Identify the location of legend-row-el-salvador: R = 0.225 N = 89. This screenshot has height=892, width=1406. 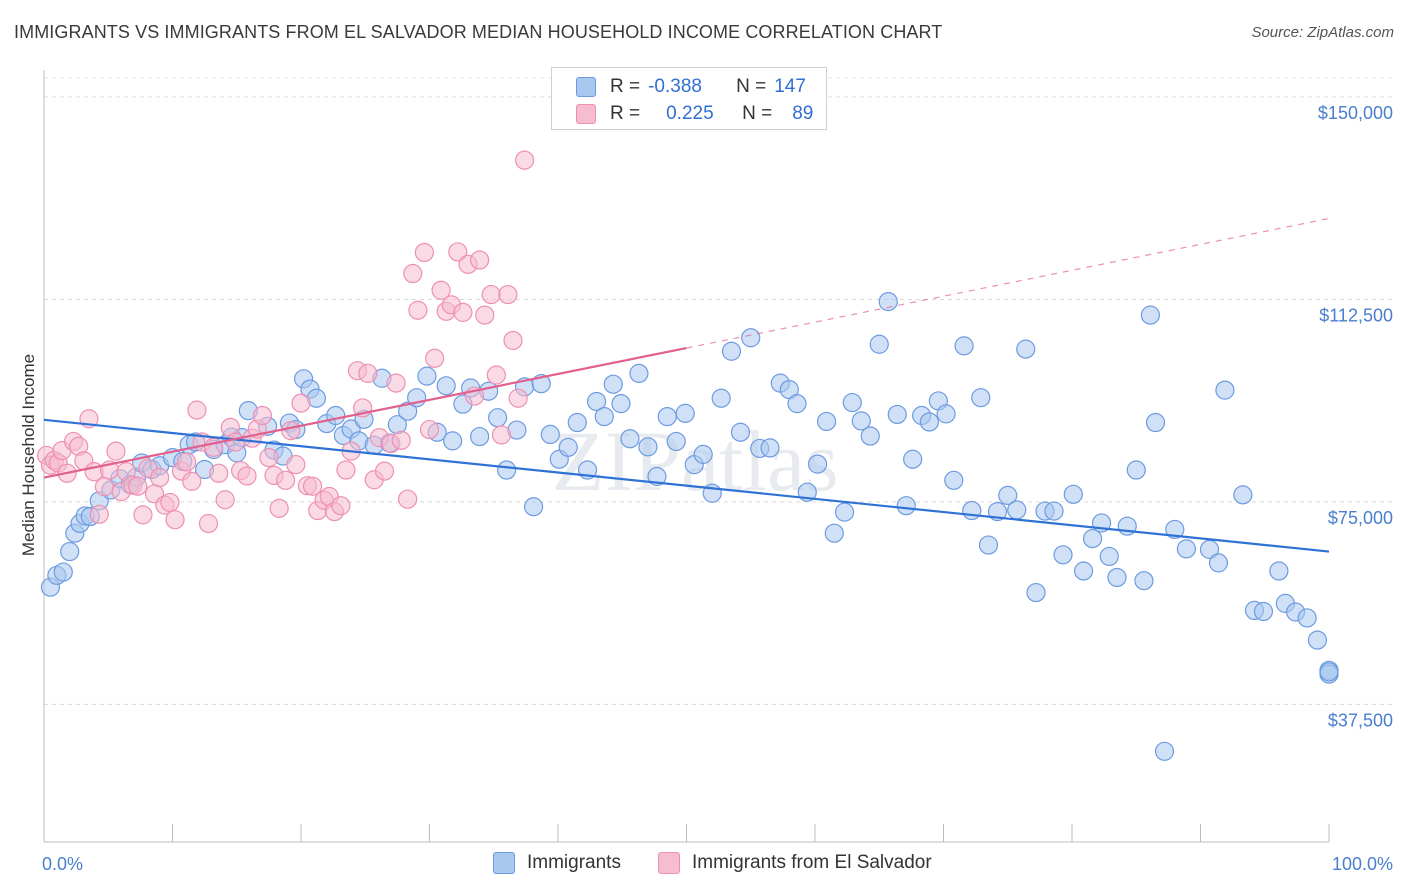
(694, 114).